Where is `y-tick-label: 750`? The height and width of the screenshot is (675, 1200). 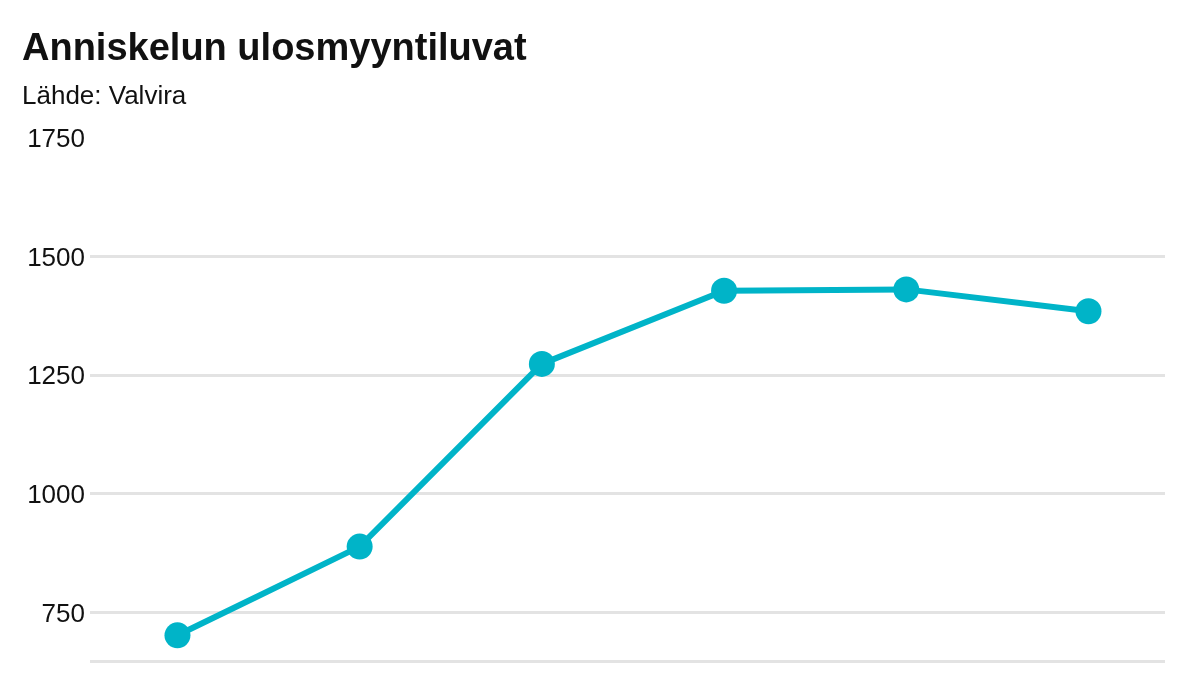
y-tick-label: 750 is located at coordinates (63, 612).